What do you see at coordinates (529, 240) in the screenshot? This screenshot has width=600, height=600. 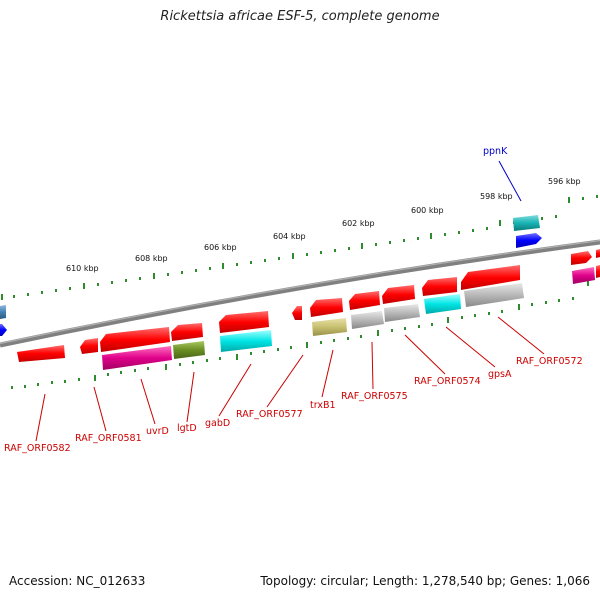 I see `gene-ppnK` at bounding box center [529, 240].